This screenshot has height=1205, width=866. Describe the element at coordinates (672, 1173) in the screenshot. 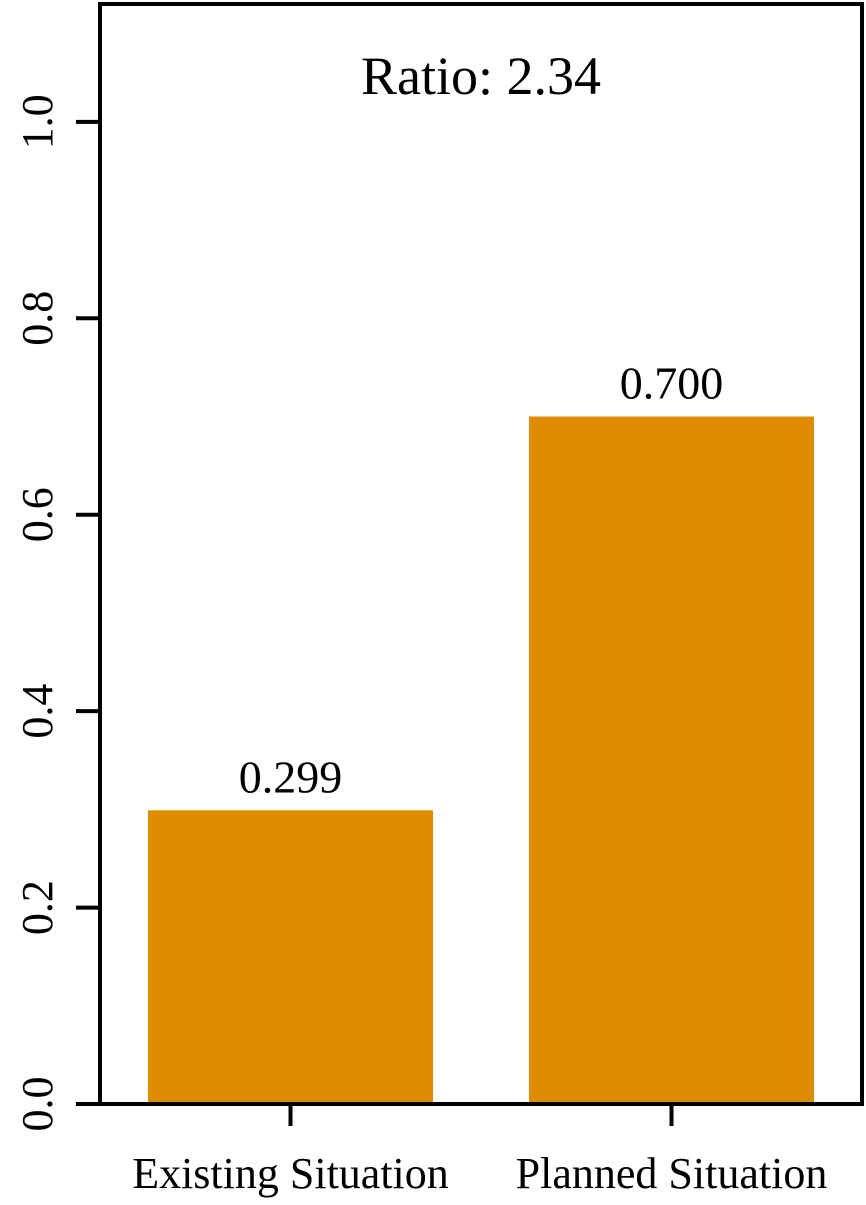

I see `x-tick-label: Planned Situation` at that location.